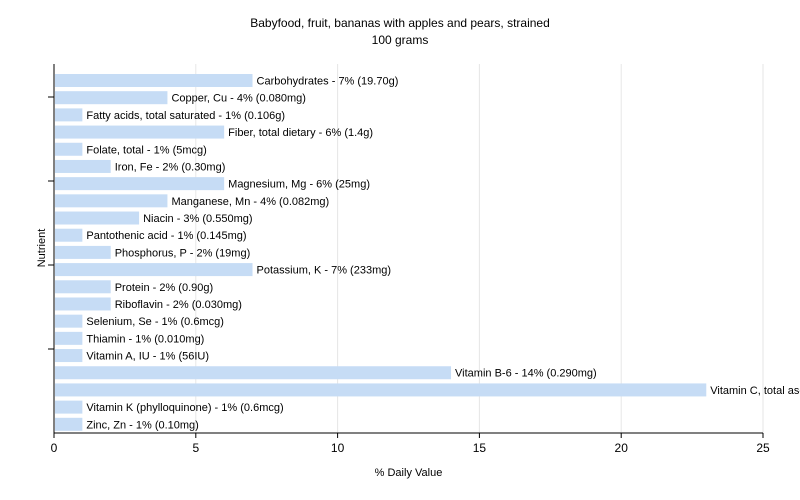 The image size is (800, 500). What do you see at coordinates (338, 448) in the screenshot?
I see `x-tick-label: 10` at bounding box center [338, 448].